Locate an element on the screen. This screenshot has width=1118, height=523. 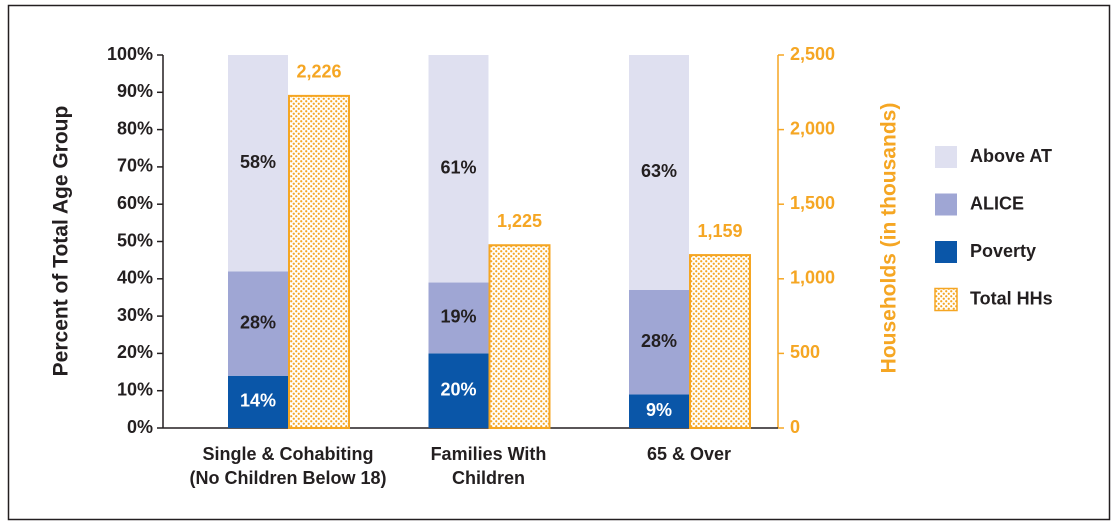
y-tick-label: 80% is located at coordinates (135, 128).